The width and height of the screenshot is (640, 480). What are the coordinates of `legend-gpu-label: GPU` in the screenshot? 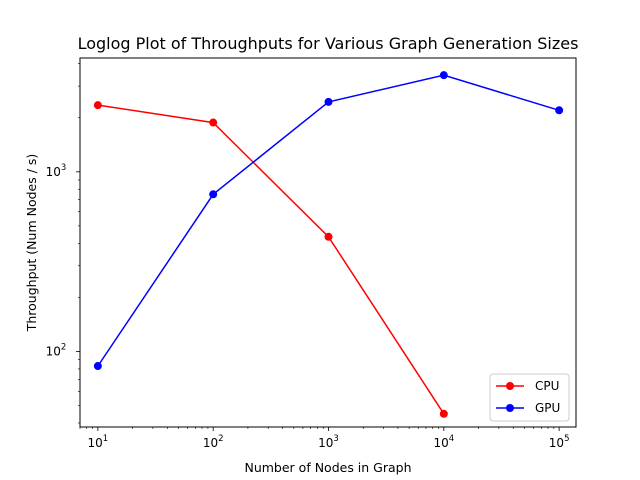 It's located at (547, 408).